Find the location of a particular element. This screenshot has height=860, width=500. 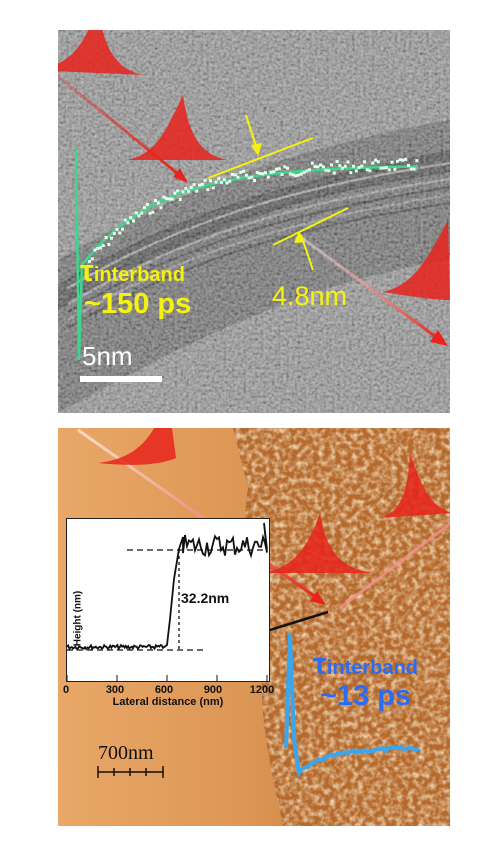

scale-bar-label-top: 5nm is located at coordinates (107, 356).